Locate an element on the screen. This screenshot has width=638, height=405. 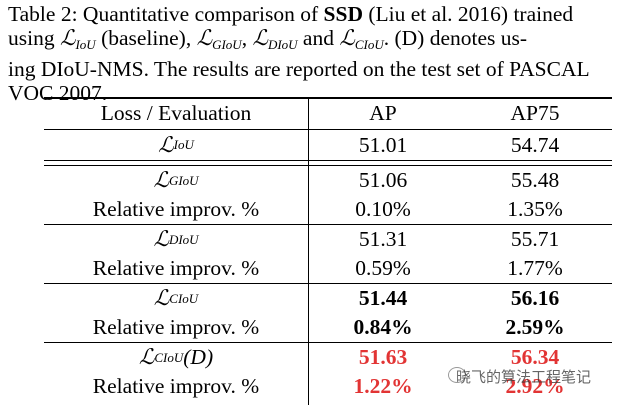
table-row-diou-improv: Relative improv. % 0.59% 1.77% is located at coordinates (328, 269).